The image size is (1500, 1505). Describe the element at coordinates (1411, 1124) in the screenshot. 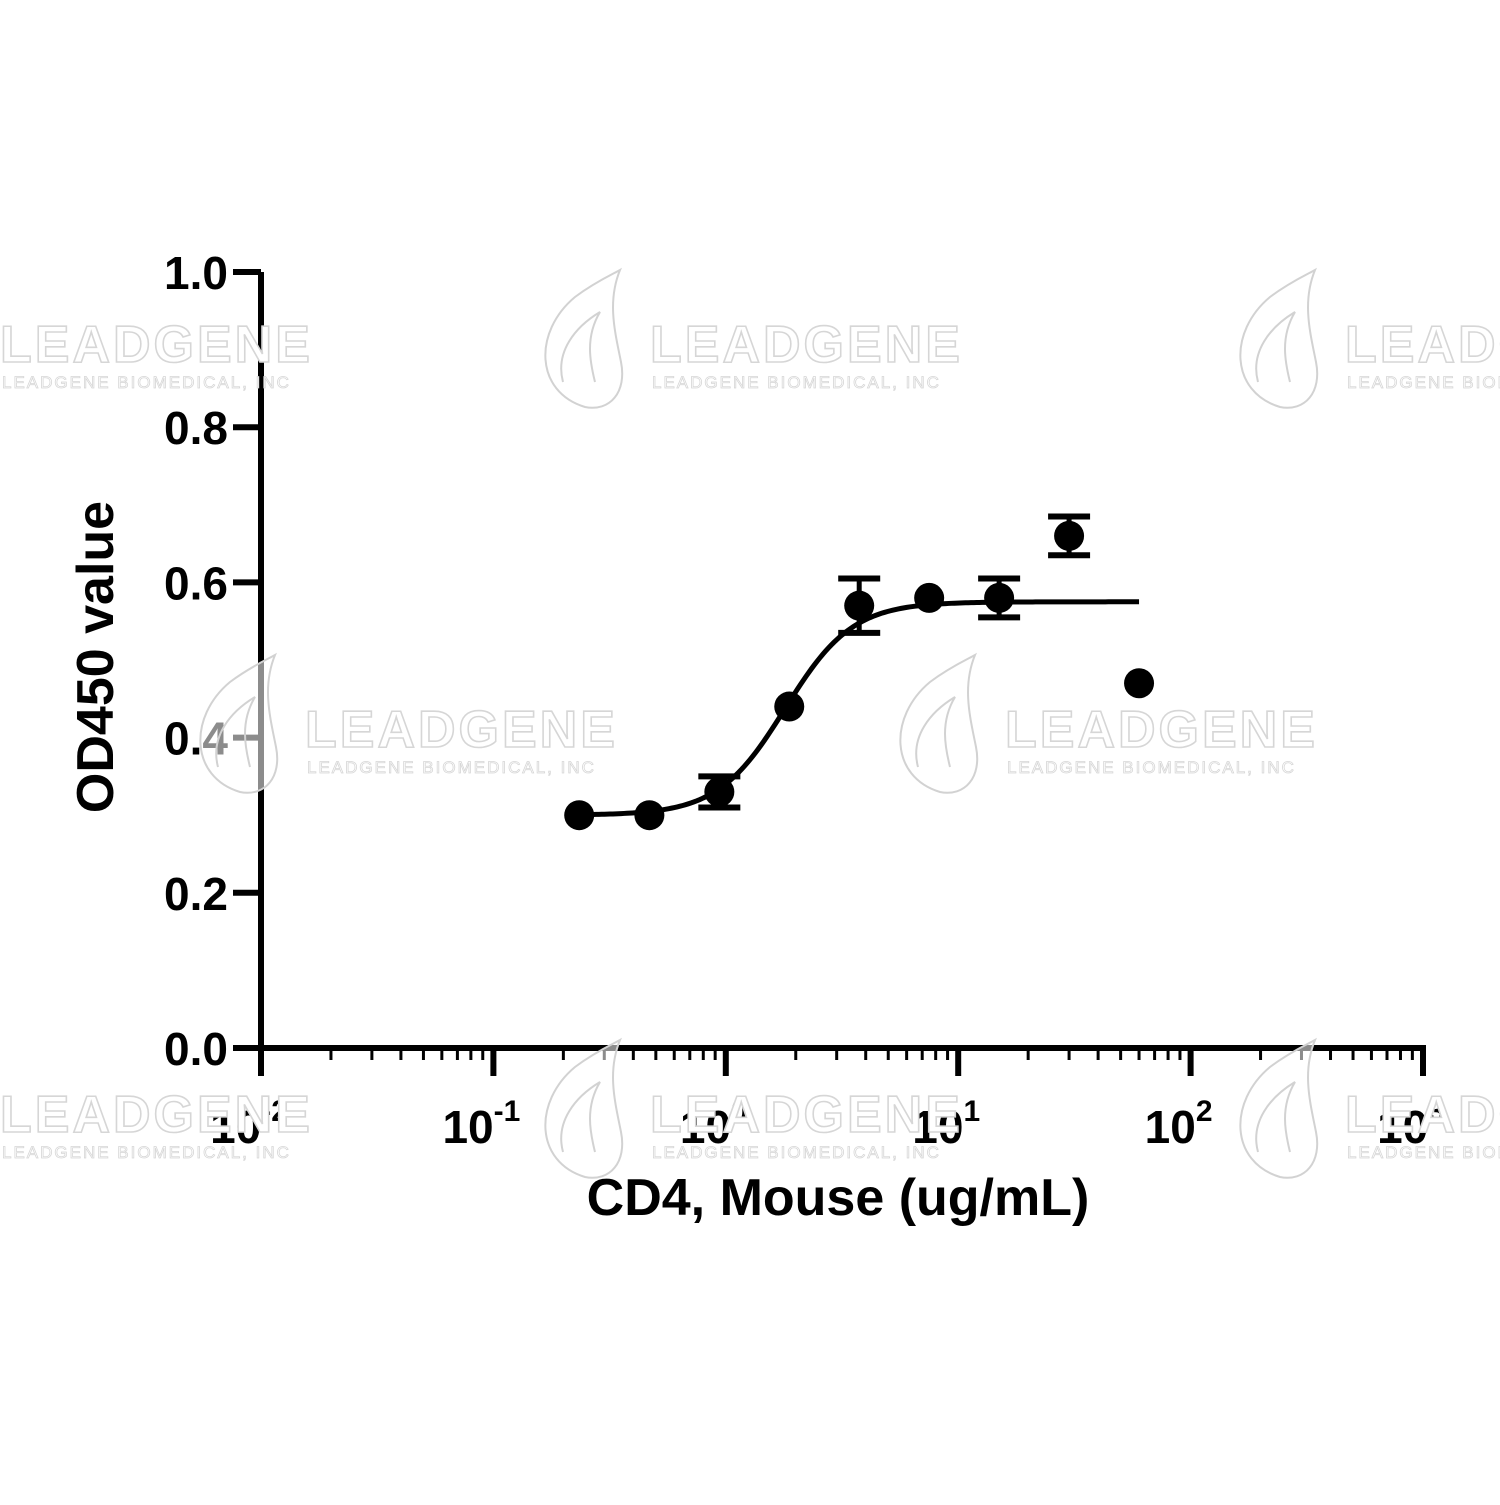

I see `x-tick-label: 10³` at that location.